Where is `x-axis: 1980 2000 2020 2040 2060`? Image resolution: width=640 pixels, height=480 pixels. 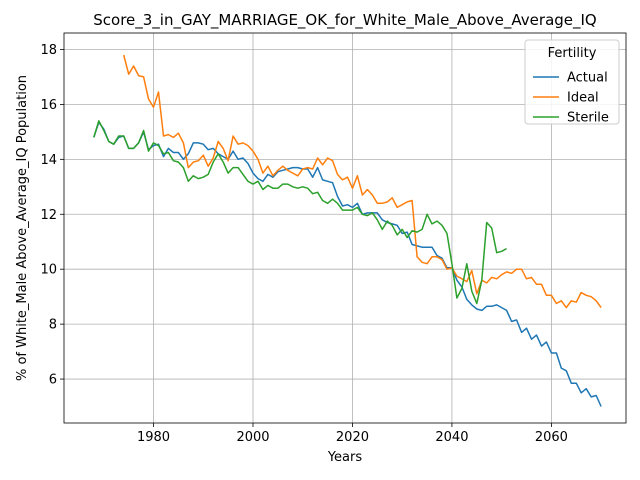
x-axis: 1980 2000 2020 2040 2060 is located at coordinates (352, 434).